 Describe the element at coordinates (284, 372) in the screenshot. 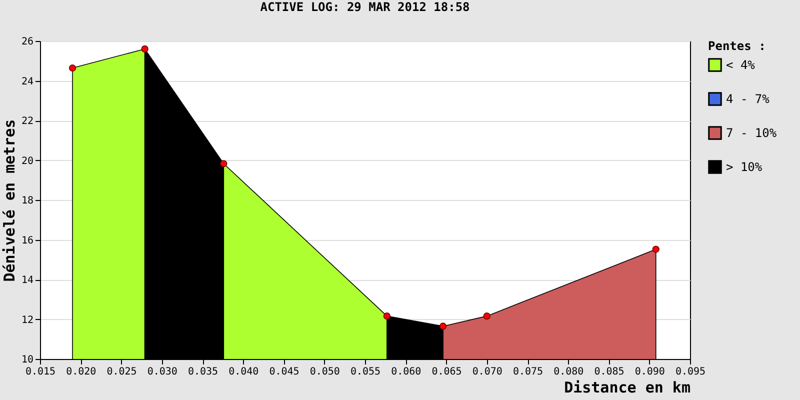

I see `x-tick-label: 0.045` at that location.